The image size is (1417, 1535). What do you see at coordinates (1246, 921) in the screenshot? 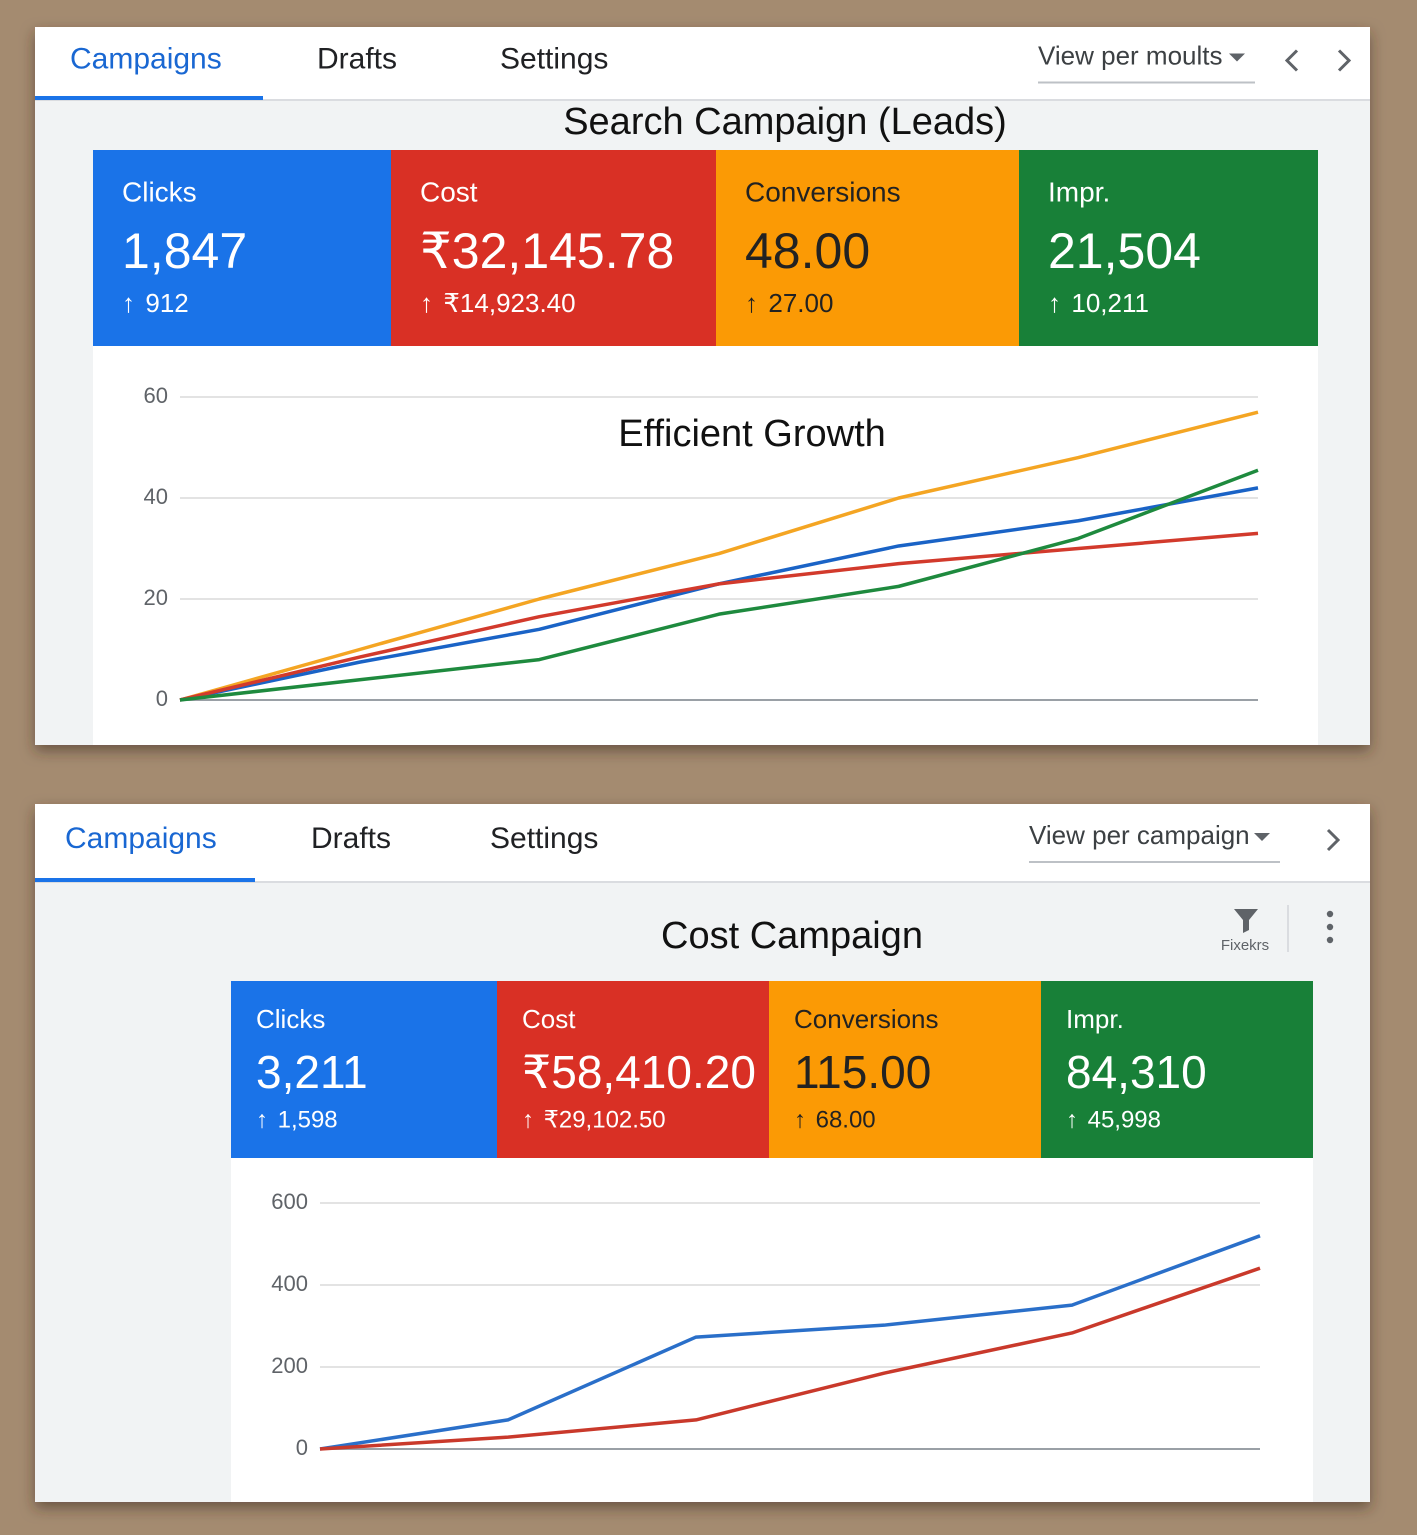
I see `filter-icon` at bounding box center [1246, 921].